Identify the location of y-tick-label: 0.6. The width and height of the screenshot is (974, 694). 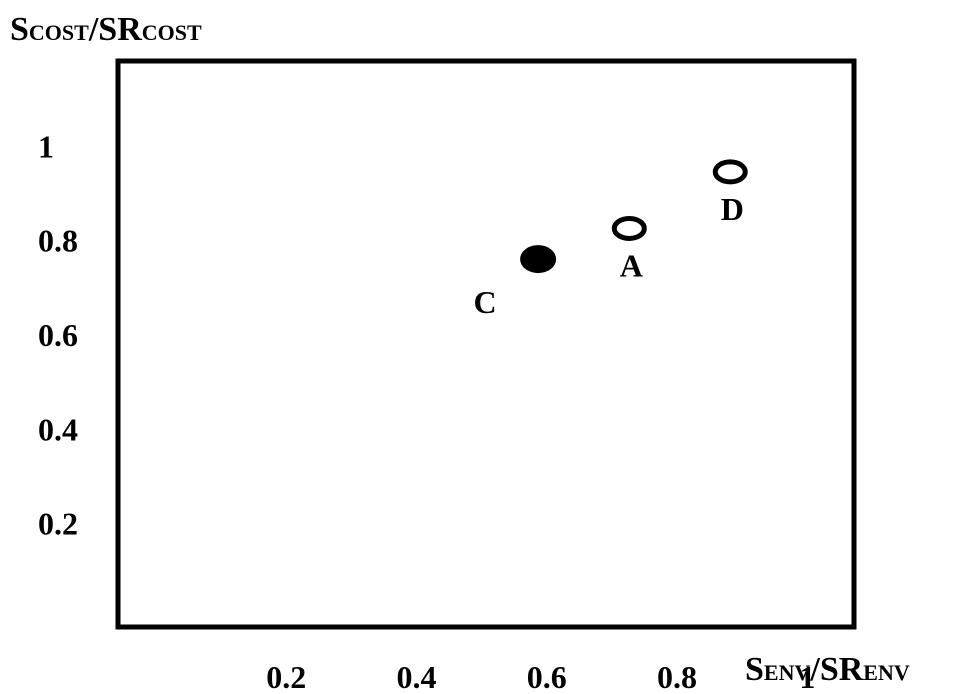
(58, 335).